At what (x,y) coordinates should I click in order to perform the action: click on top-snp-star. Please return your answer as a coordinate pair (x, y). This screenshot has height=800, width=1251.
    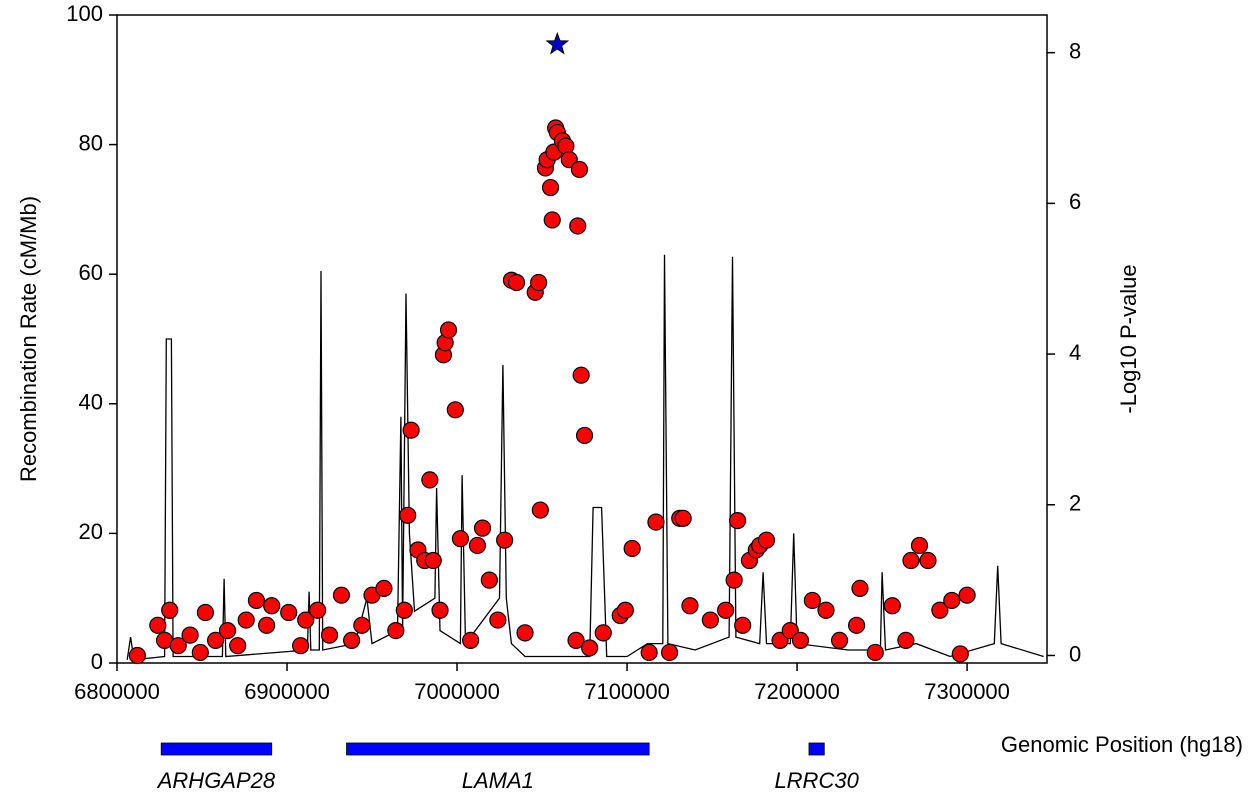
    Looking at the image, I should click on (557, 43).